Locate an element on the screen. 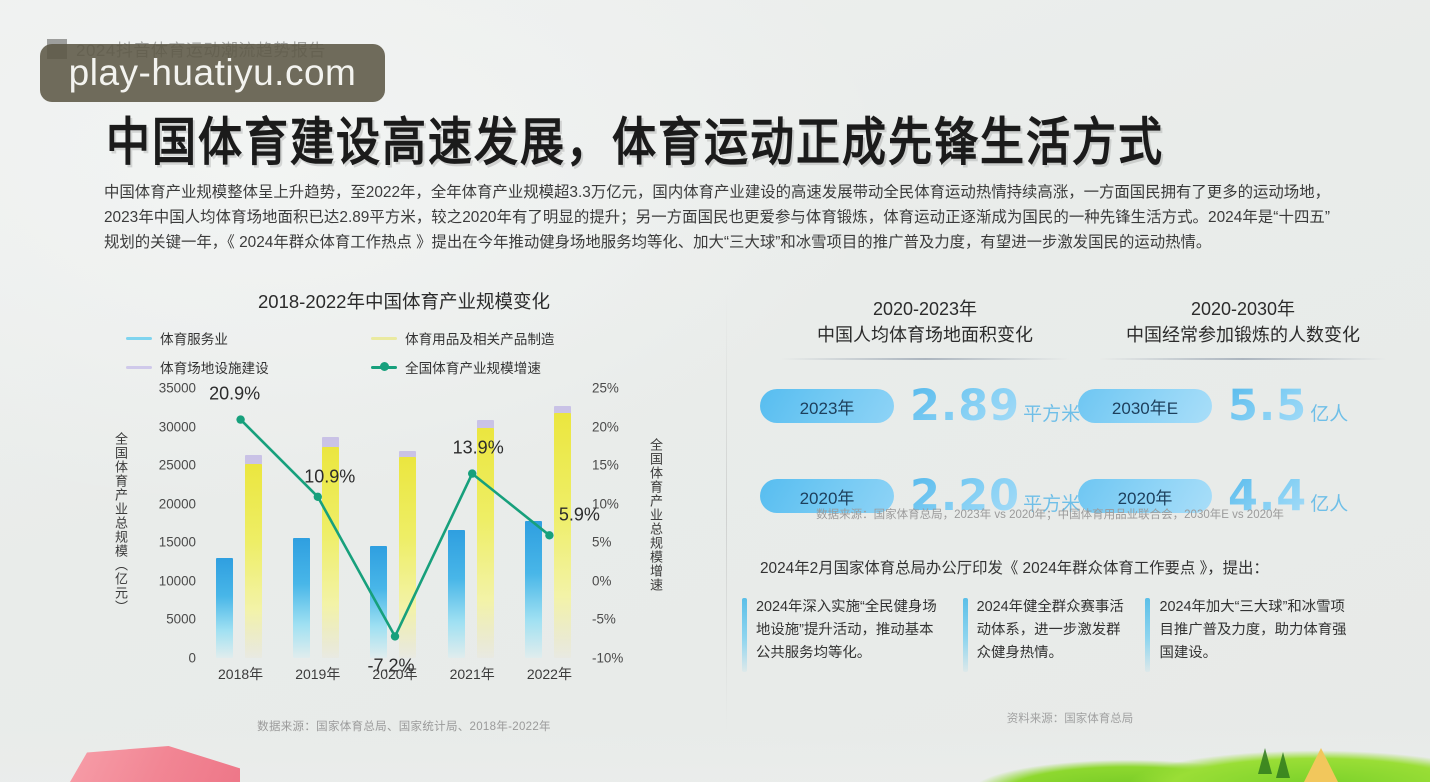 This screenshot has height=782, width=1430. y-tick: 10000 is located at coordinates (177, 581).